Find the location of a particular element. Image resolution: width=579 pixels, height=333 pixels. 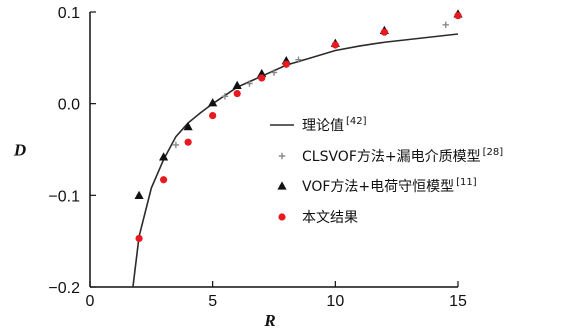

y-tick-label: −0.1 is located at coordinates (64, 196).